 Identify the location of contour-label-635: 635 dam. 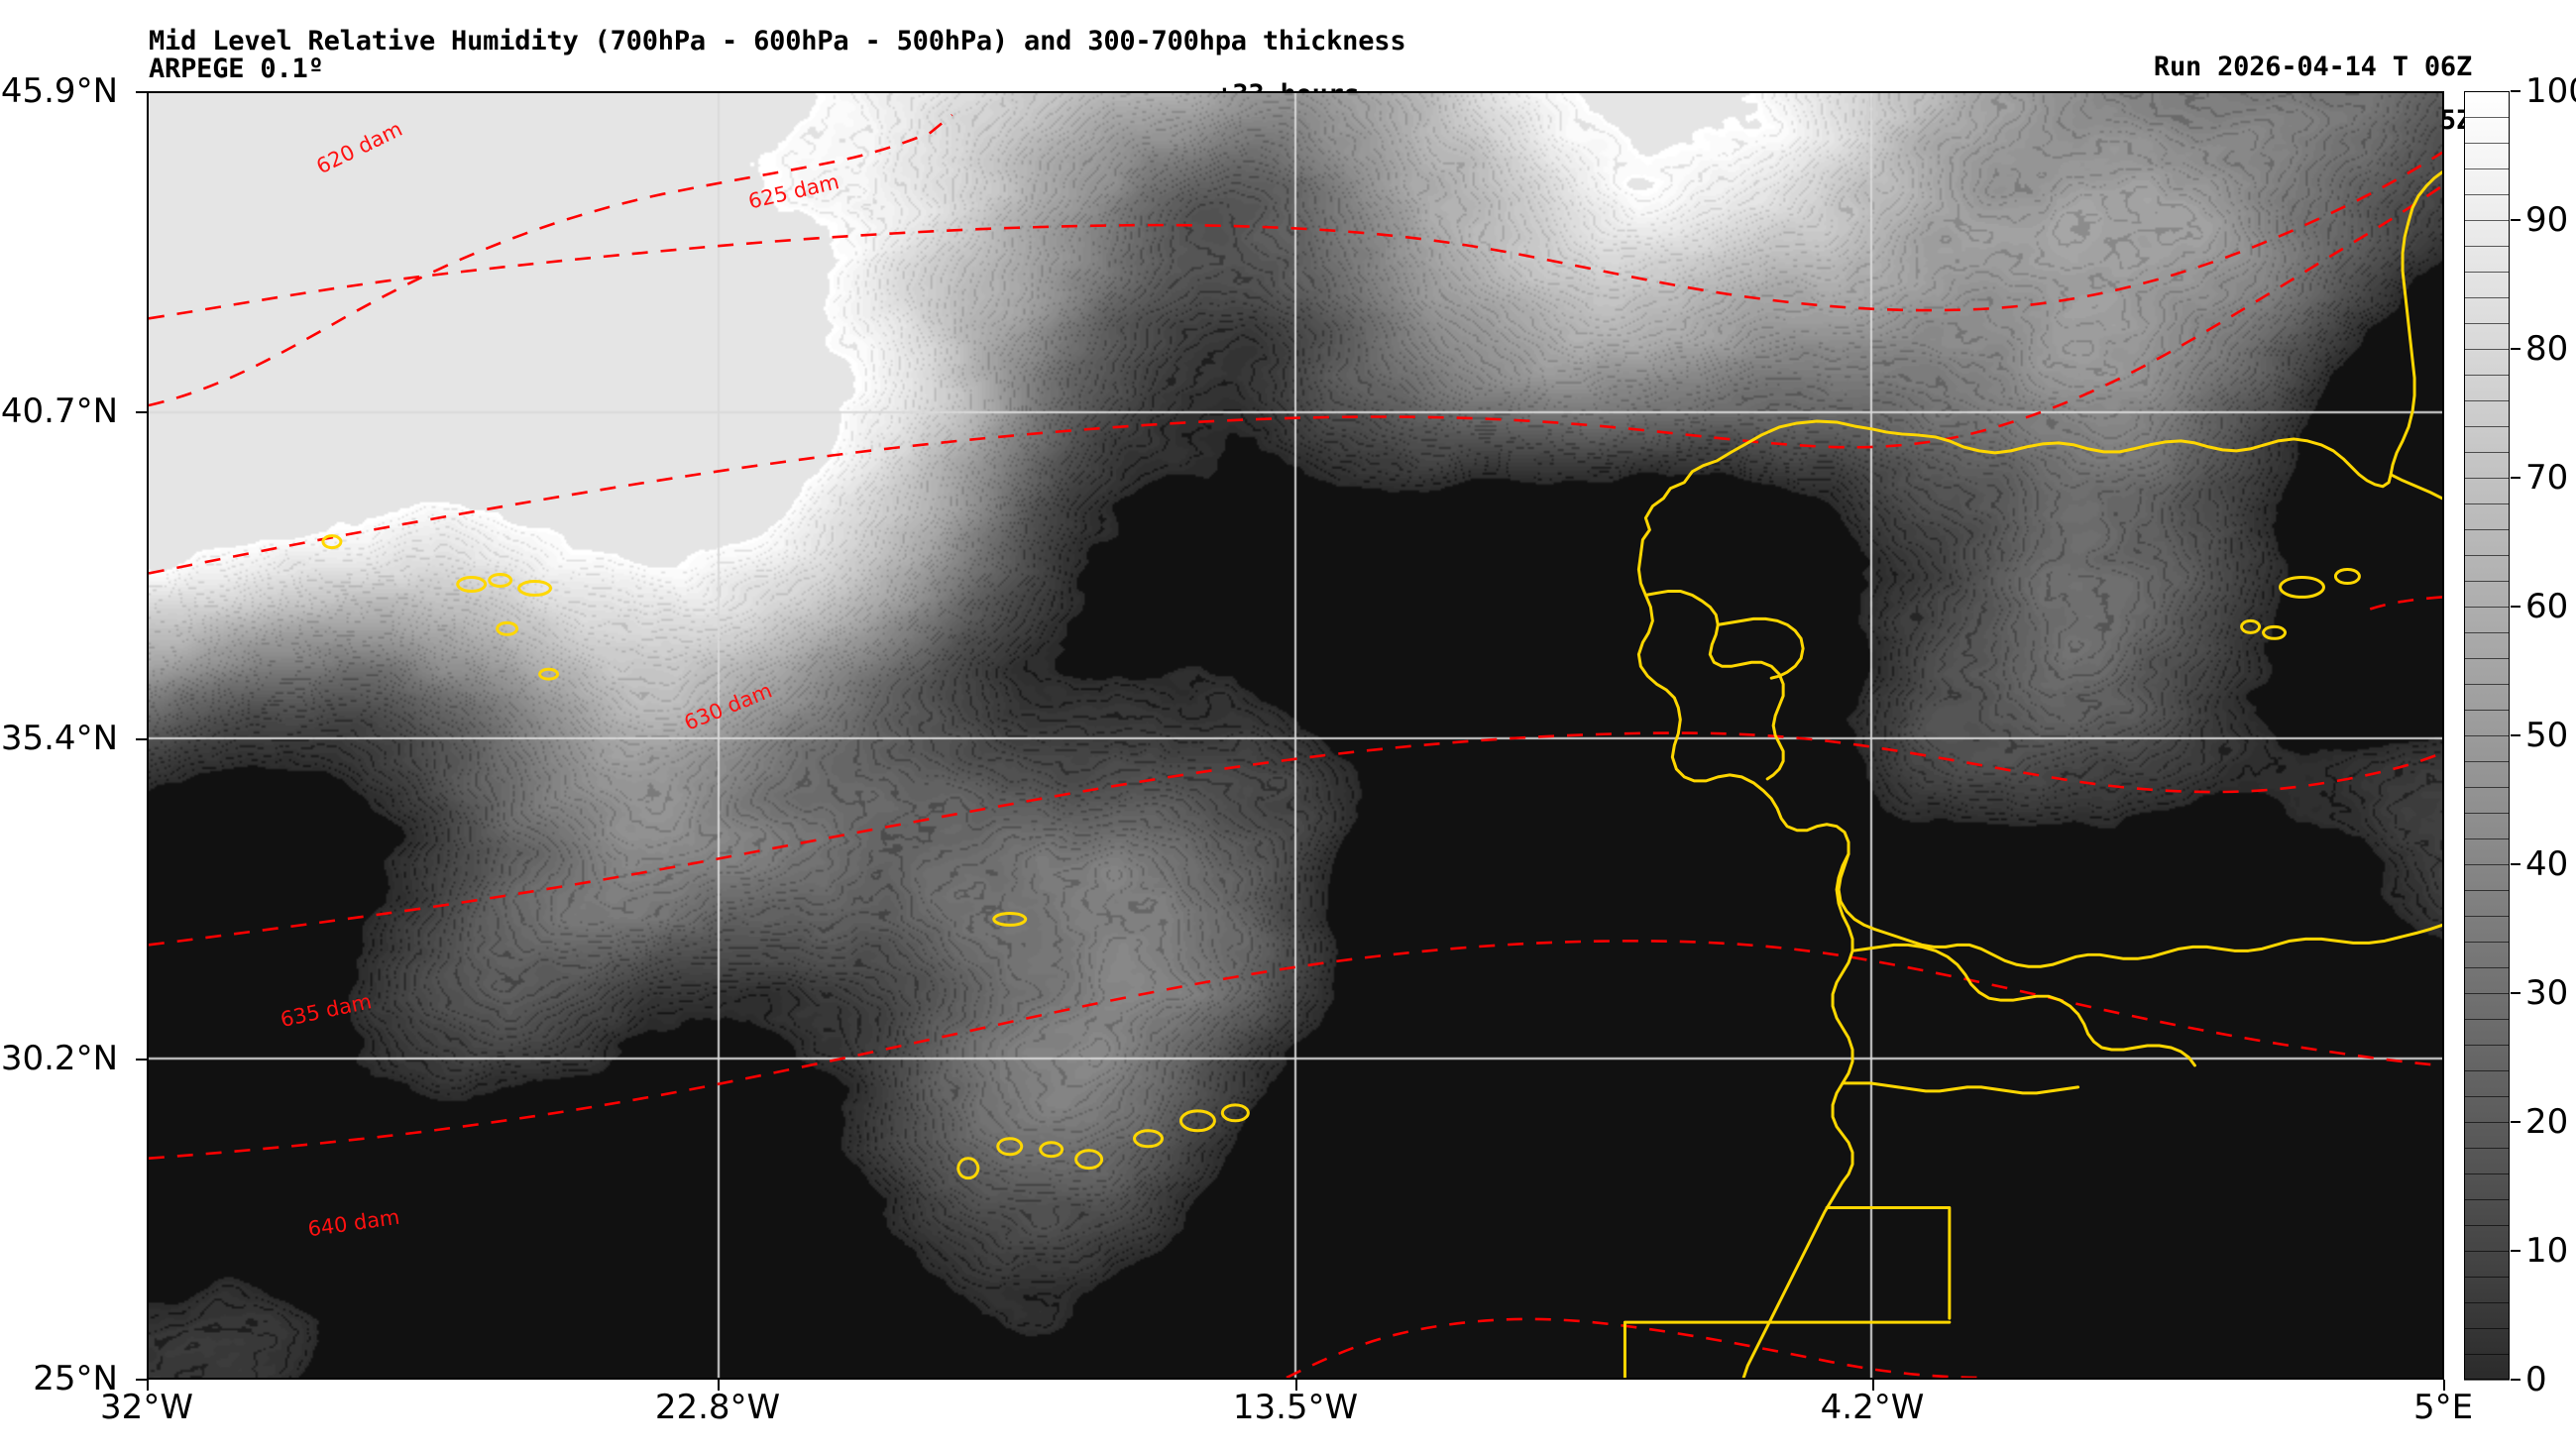
(326, 1010).